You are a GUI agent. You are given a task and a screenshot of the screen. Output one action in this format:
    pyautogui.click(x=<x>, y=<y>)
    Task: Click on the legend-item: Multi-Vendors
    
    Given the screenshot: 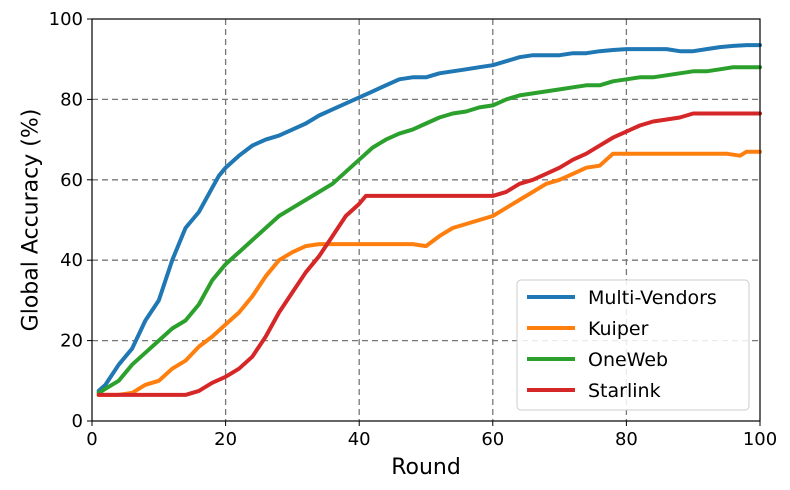 What is the action you would take?
    pyautogui.click(x=622, y=298)
    